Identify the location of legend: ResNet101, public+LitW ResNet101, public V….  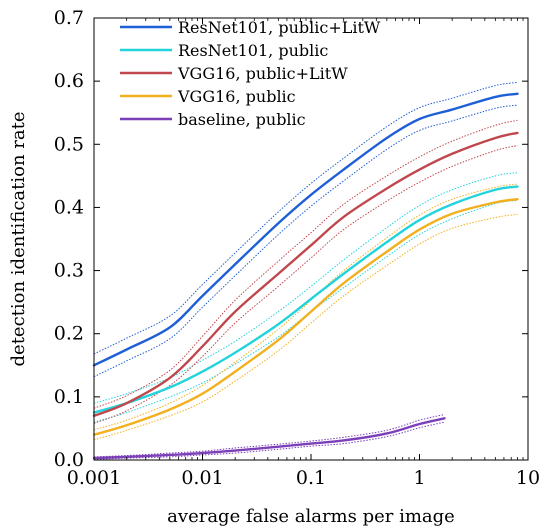
(250, 73).